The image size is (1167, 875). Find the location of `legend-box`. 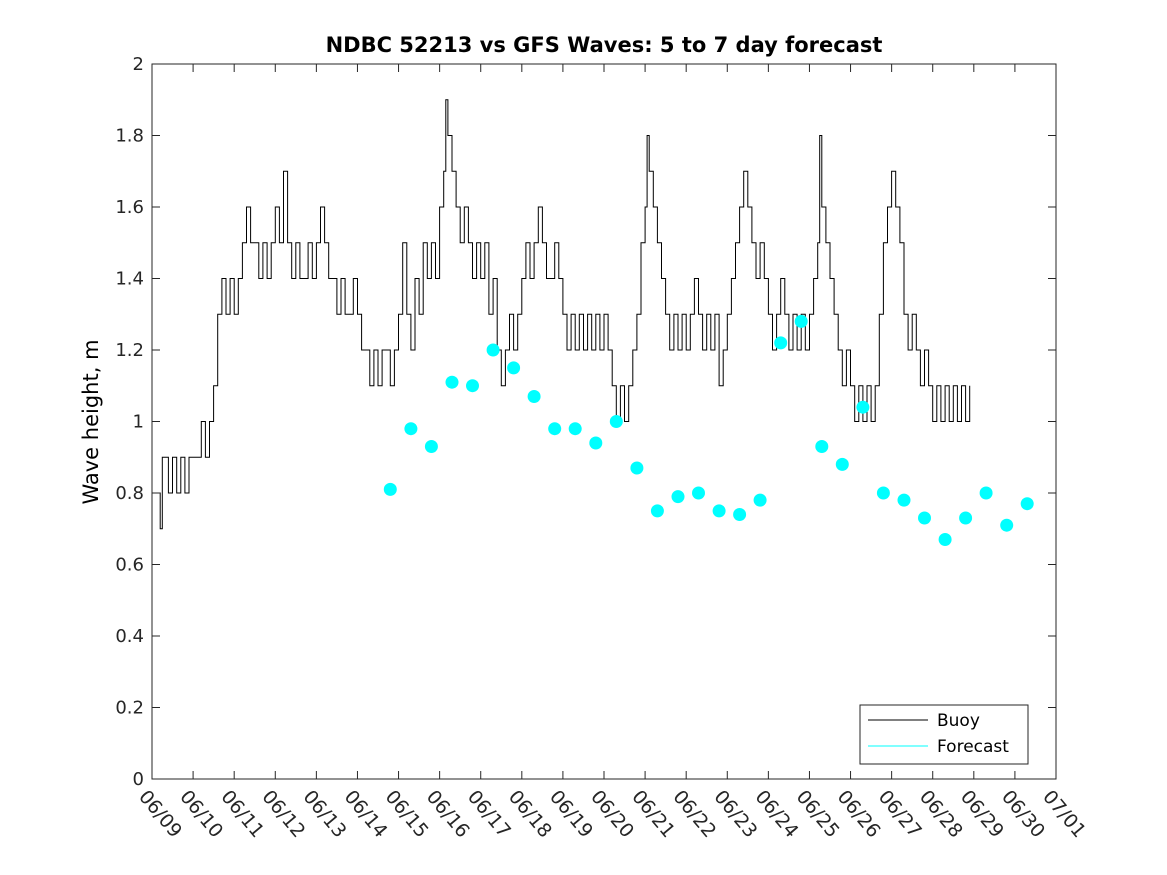

legend-box is located at coordinates (944, 734).